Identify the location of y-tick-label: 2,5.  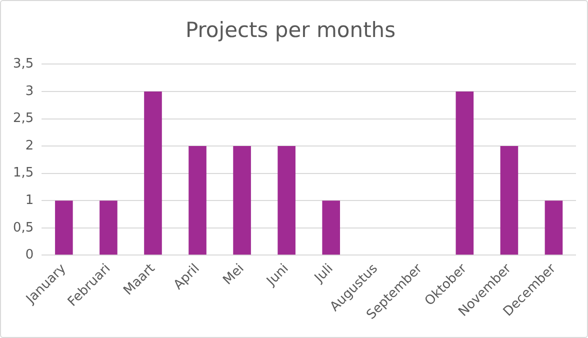
(23, 118).